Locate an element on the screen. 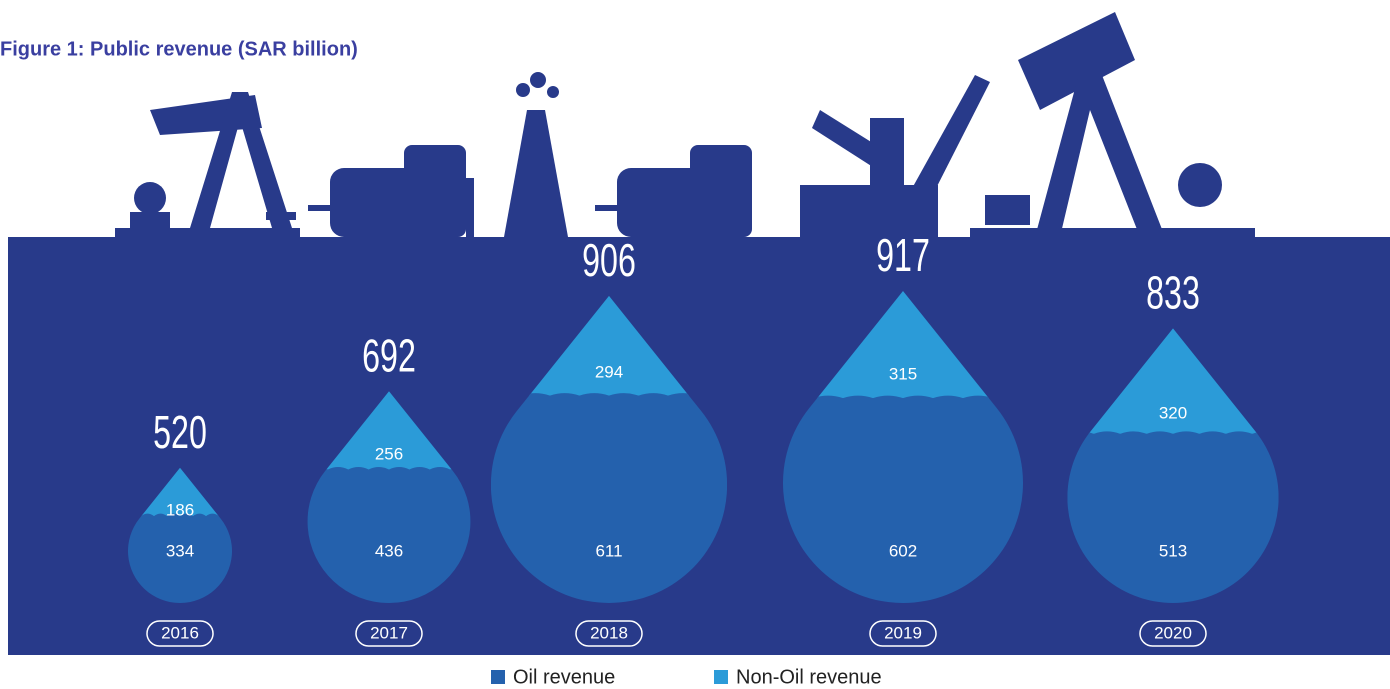  x-tick-label: 2020 is located at coordinates (1173, 632).